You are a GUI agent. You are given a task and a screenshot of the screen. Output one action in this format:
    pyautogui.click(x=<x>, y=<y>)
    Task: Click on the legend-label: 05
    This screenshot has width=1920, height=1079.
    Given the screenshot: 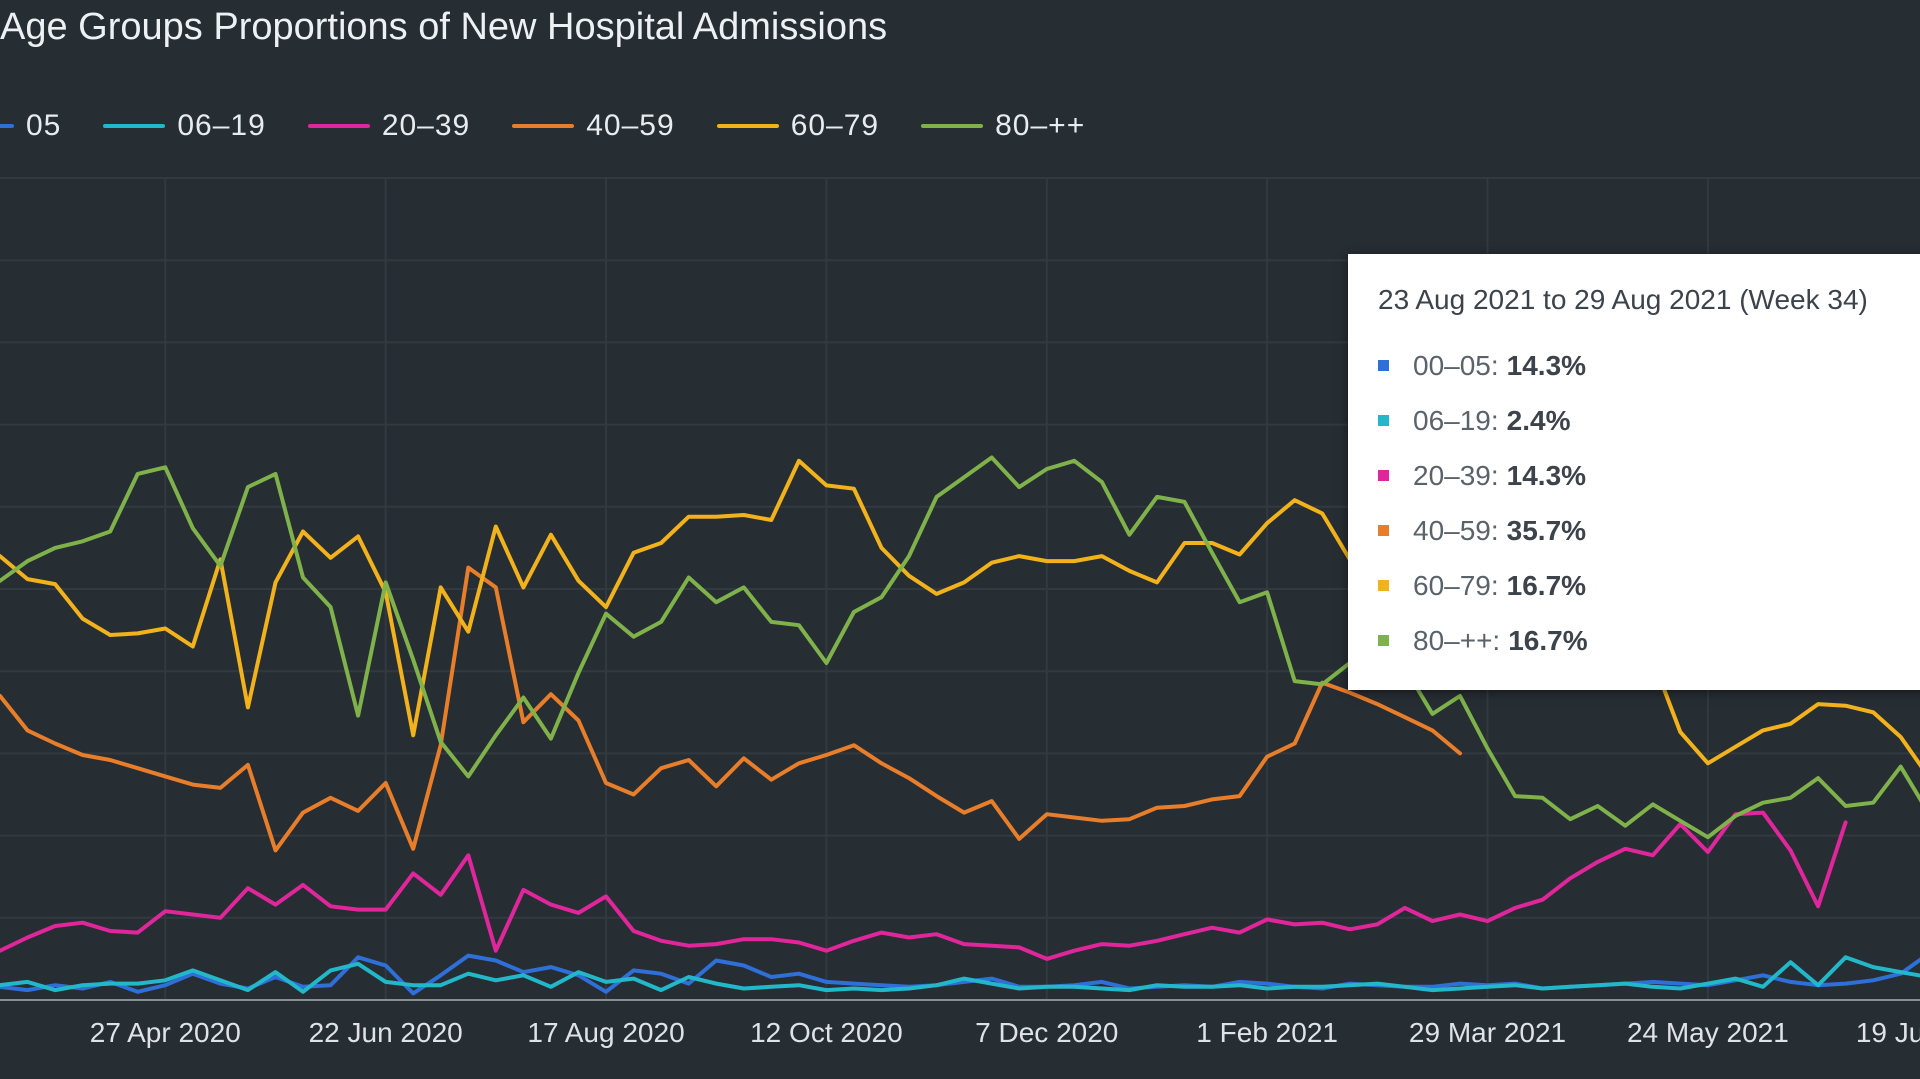 What is the action you would take?
    pyautogui.click(x=44, y=125)
    